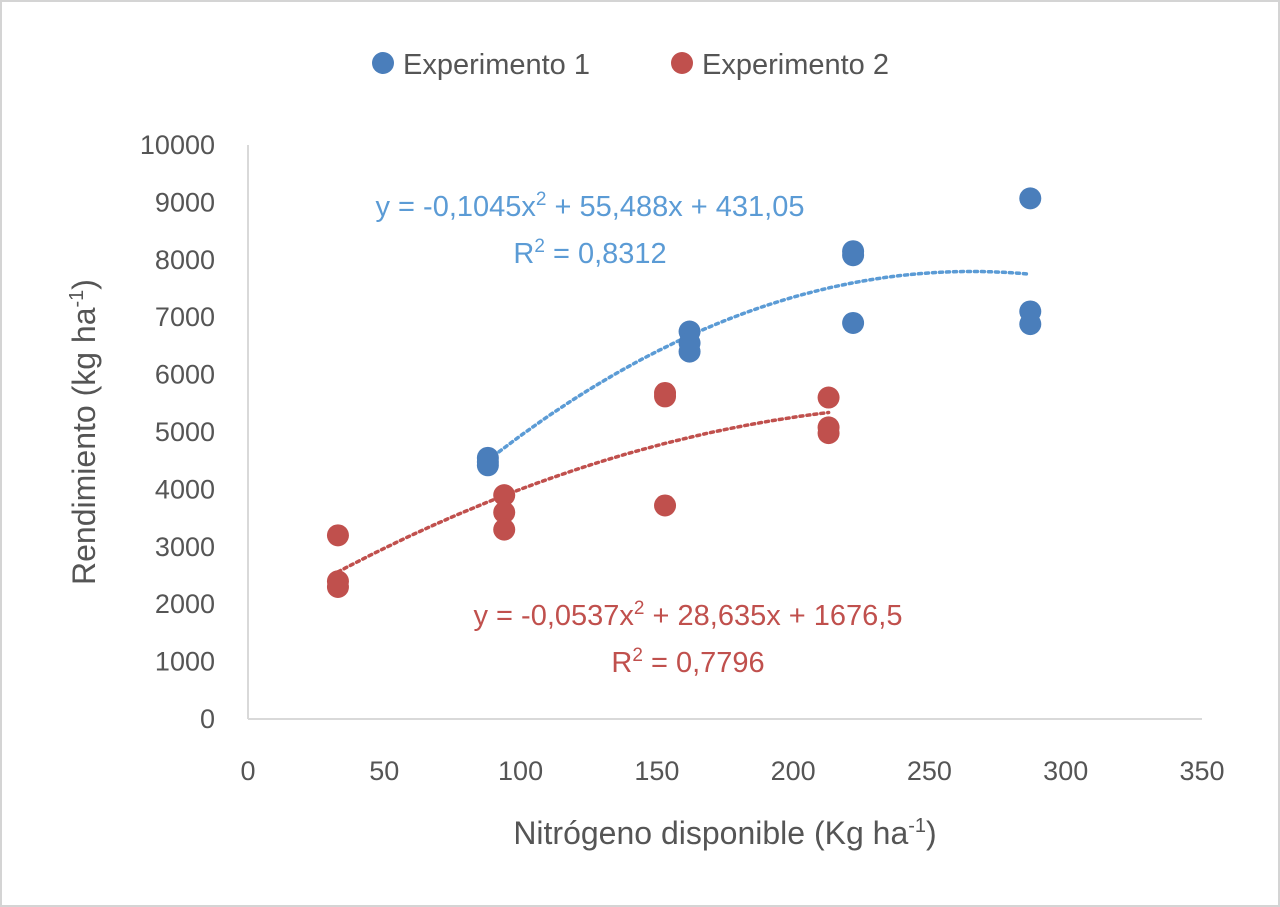  I want to click on x-tick-label: 250, so click(929, 771).